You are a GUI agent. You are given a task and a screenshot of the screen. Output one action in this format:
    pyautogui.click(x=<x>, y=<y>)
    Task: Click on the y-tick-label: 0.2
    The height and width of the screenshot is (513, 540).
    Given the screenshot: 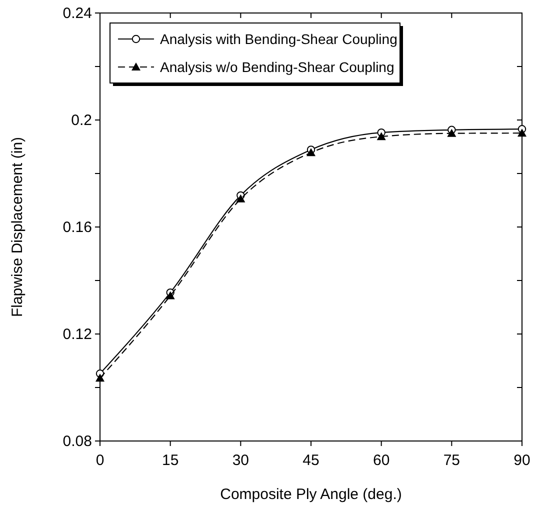 What is the action you would take?
    pyautogui.click(x=81, y=120)
    